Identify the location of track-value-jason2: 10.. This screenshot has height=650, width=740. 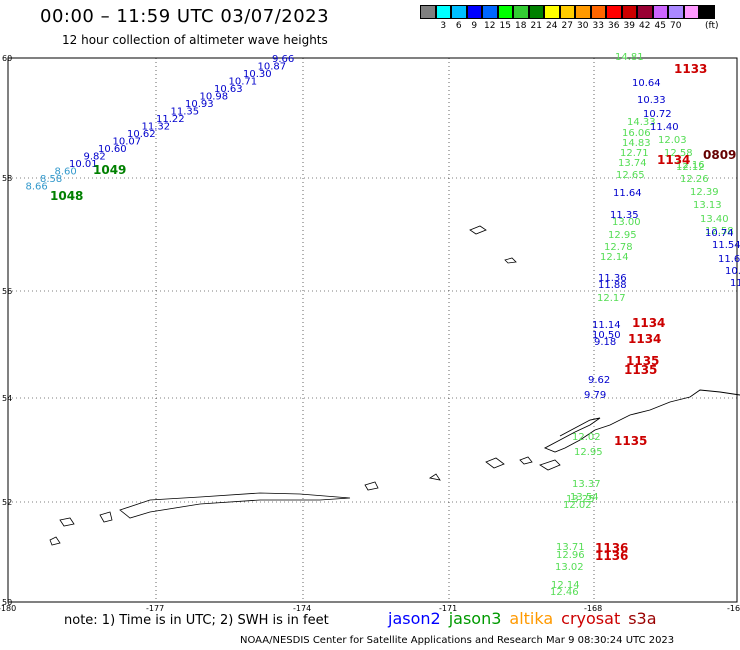
(732, 271).